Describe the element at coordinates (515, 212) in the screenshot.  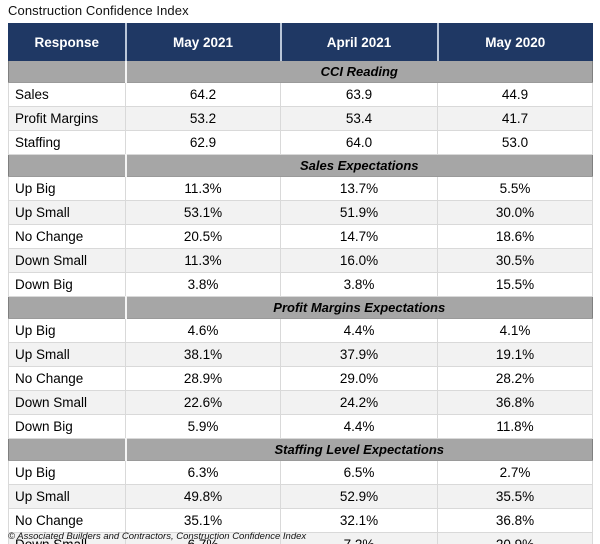
I see `row-value: 30.0%` at that location.